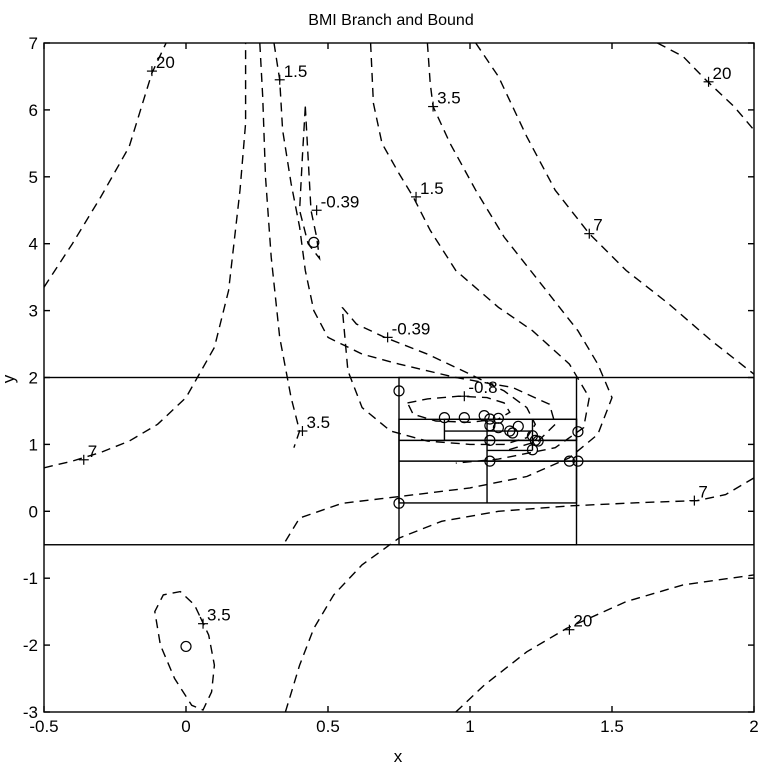 This screenshot has height=767, width=758. I want to click on x-tick-label: 0.5, so click(328, 726).